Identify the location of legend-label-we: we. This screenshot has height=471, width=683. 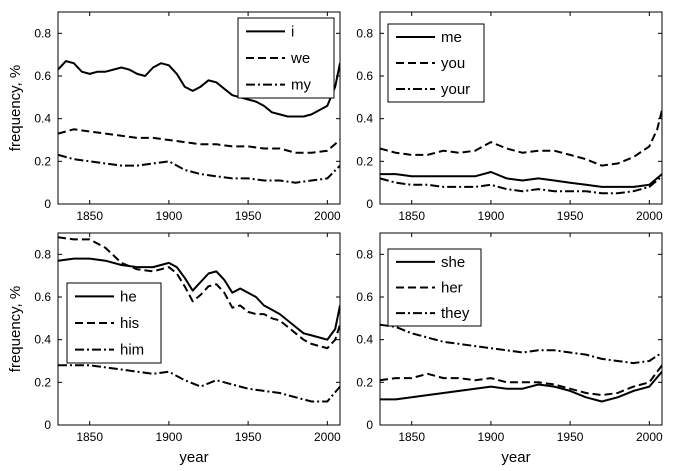
(300, 58).